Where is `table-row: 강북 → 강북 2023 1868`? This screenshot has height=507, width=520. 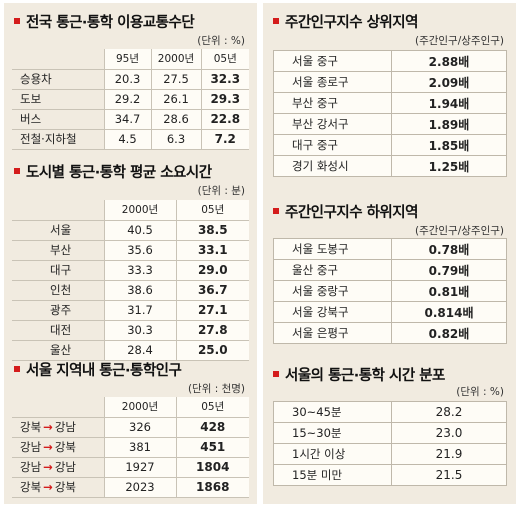
table-row: 강북 → 강북 2023 1868 is located at coordinates (130, 487).